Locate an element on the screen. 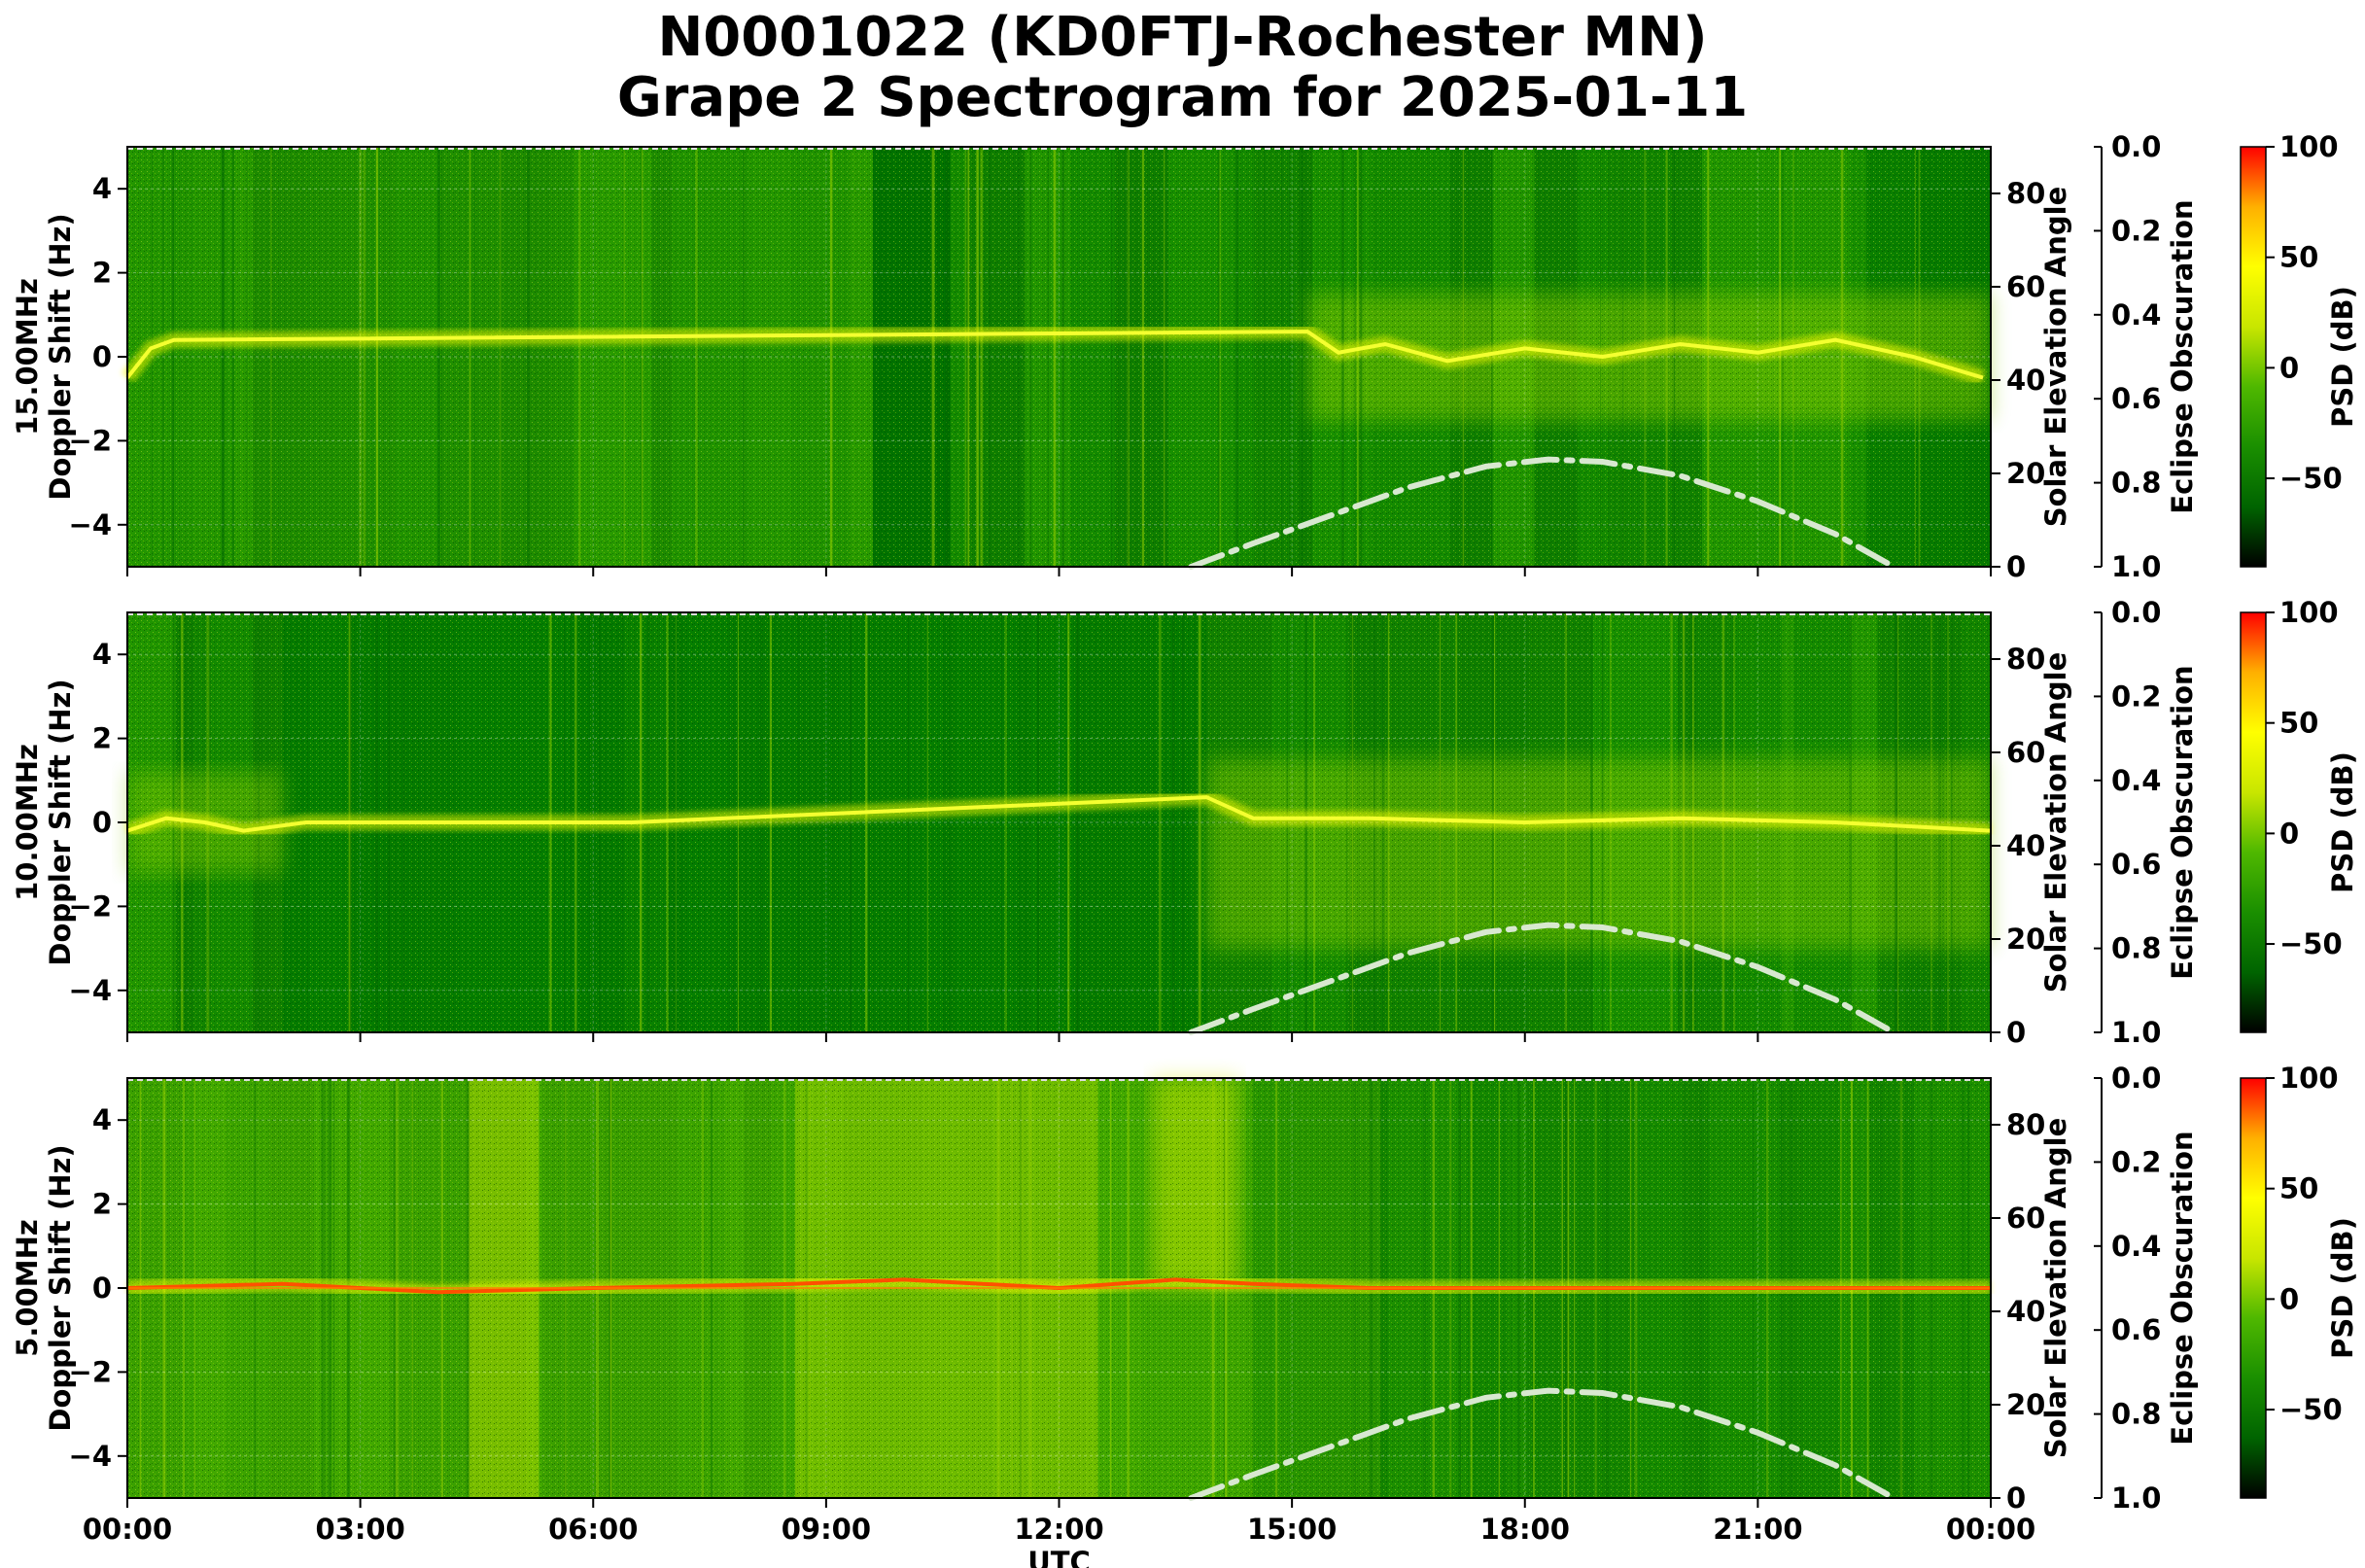 This screenshot has width=2365, height=1568. time-tick-label: 12:00 is located at coordinates (1058, 1529).